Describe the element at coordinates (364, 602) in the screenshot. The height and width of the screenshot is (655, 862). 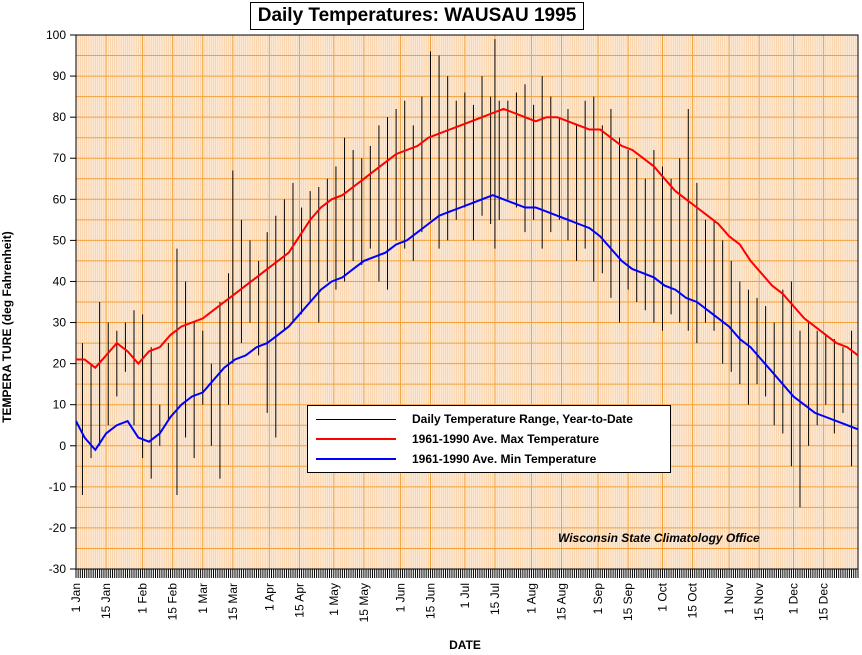
I see `x-tick-label: 15 May` at that location.